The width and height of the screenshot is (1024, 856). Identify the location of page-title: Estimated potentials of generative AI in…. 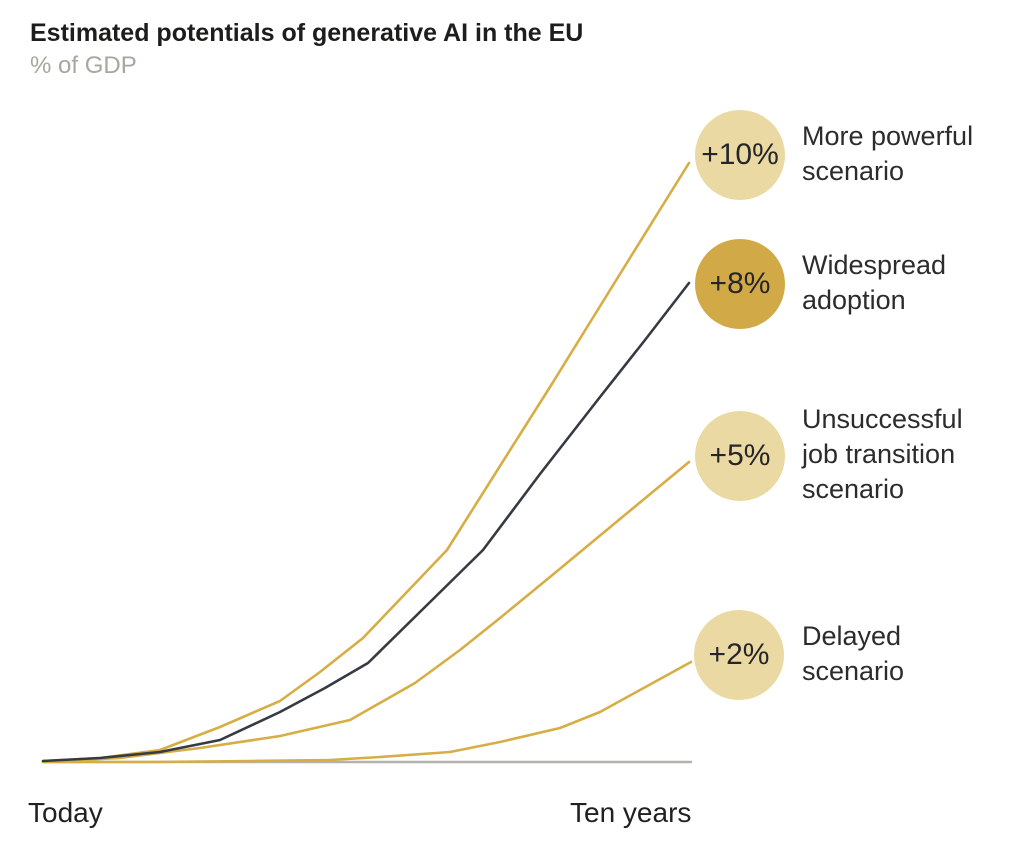
(307, 33).